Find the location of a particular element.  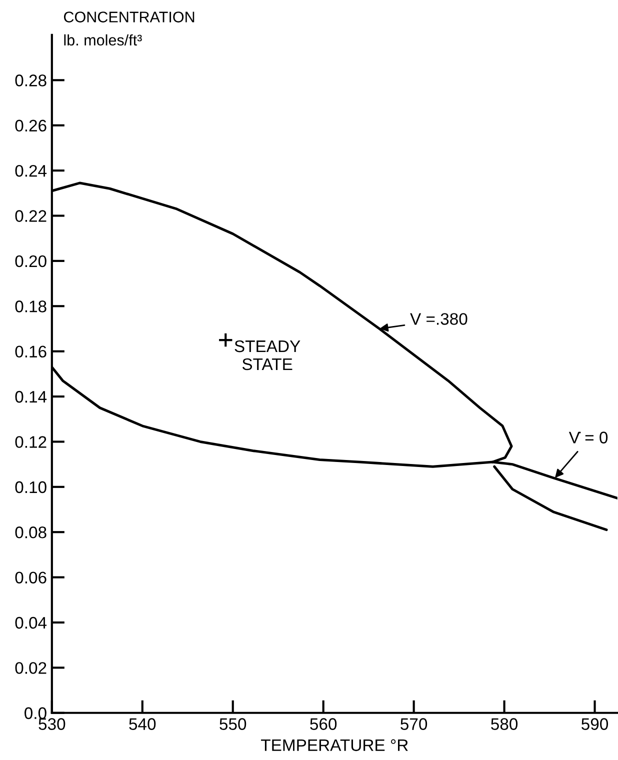

y-tick-label: 0.28 is located at coordinates (30, 80).